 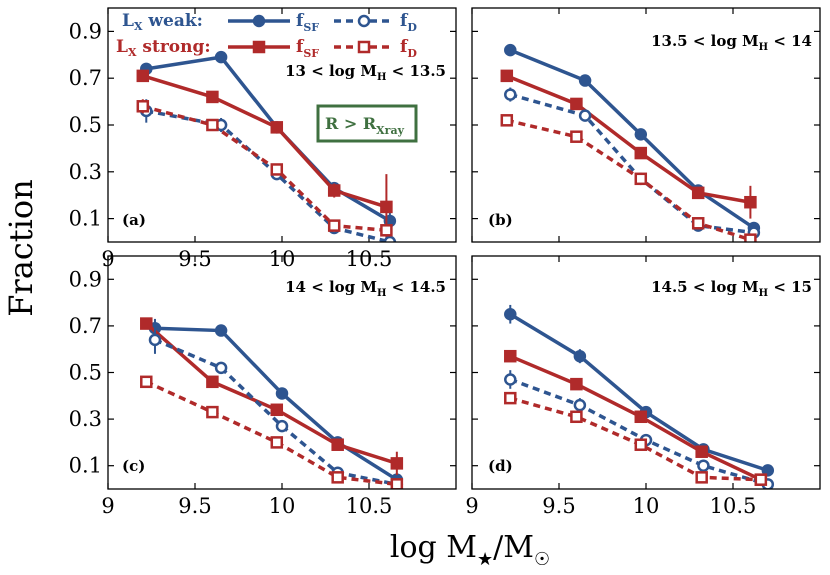 What do you see at coordinates (404, 21) in the screenshot?
I see `legend-fd-weak-main: f` at bounding box center [404, 21].